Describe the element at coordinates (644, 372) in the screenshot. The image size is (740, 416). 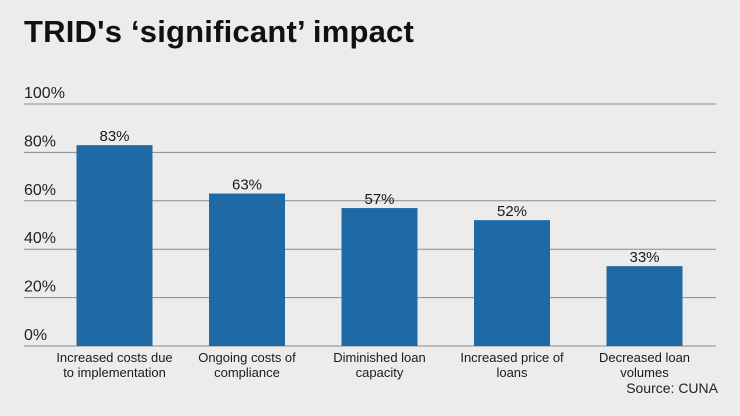
I see `x-tick-label: volumes` at that location.